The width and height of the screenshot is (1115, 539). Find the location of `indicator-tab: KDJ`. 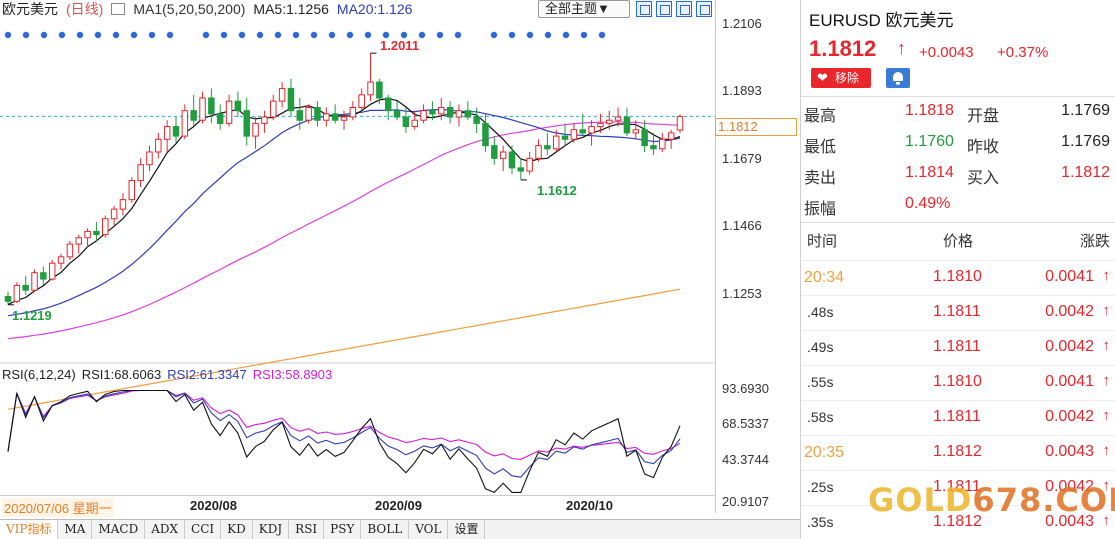

indicator-tab: KDJ is located at coordinates (271, 529).